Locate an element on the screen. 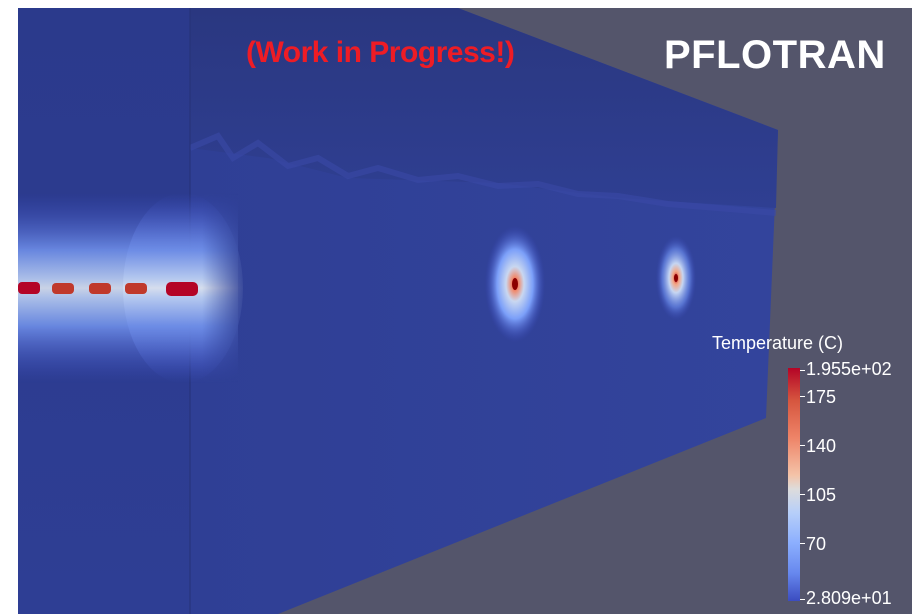 The height and width of the screenshot is (614, 912). work-in-progress-label: (Work in Progress!) is located at coordinates (380, 52).